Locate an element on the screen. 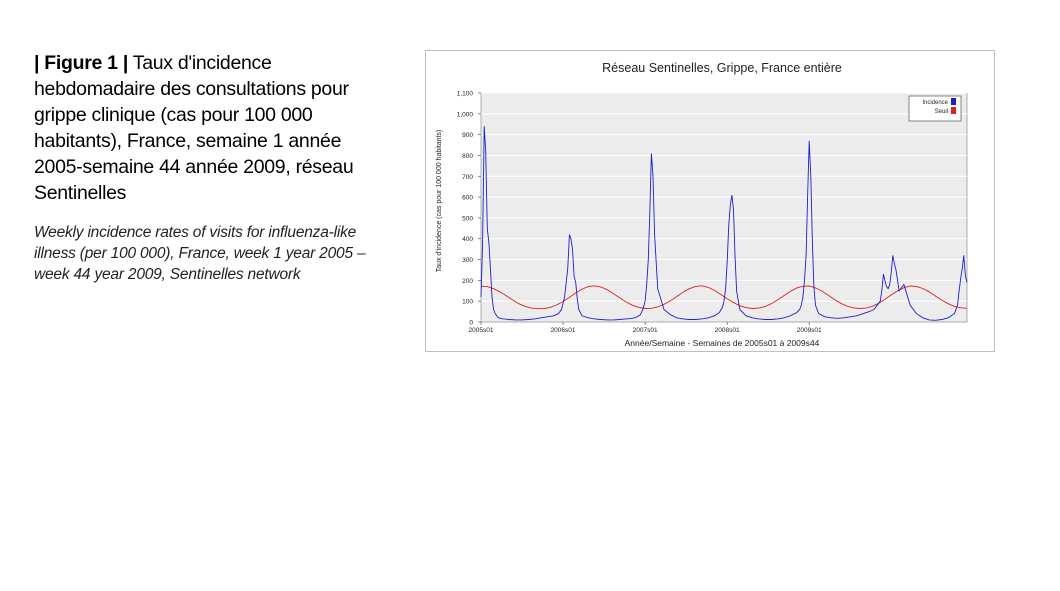 The width and height of the screenshot is (1060, 591). x-tick-label: 2008s01 is located at coordinates (727, 330).